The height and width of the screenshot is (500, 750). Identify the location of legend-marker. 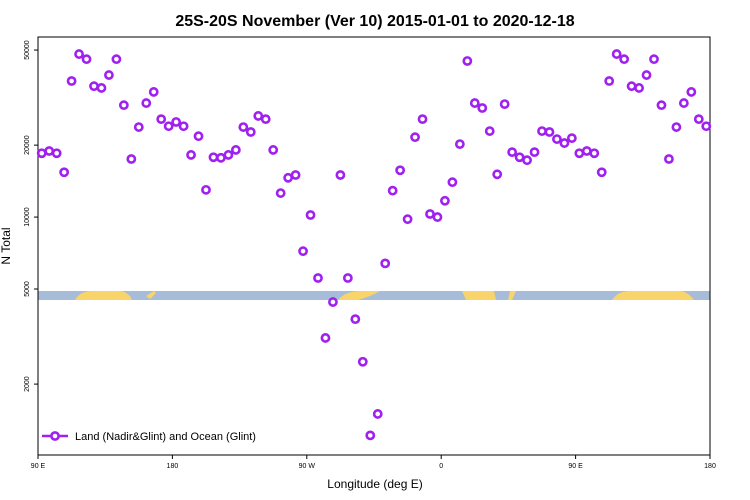
(55, 436).